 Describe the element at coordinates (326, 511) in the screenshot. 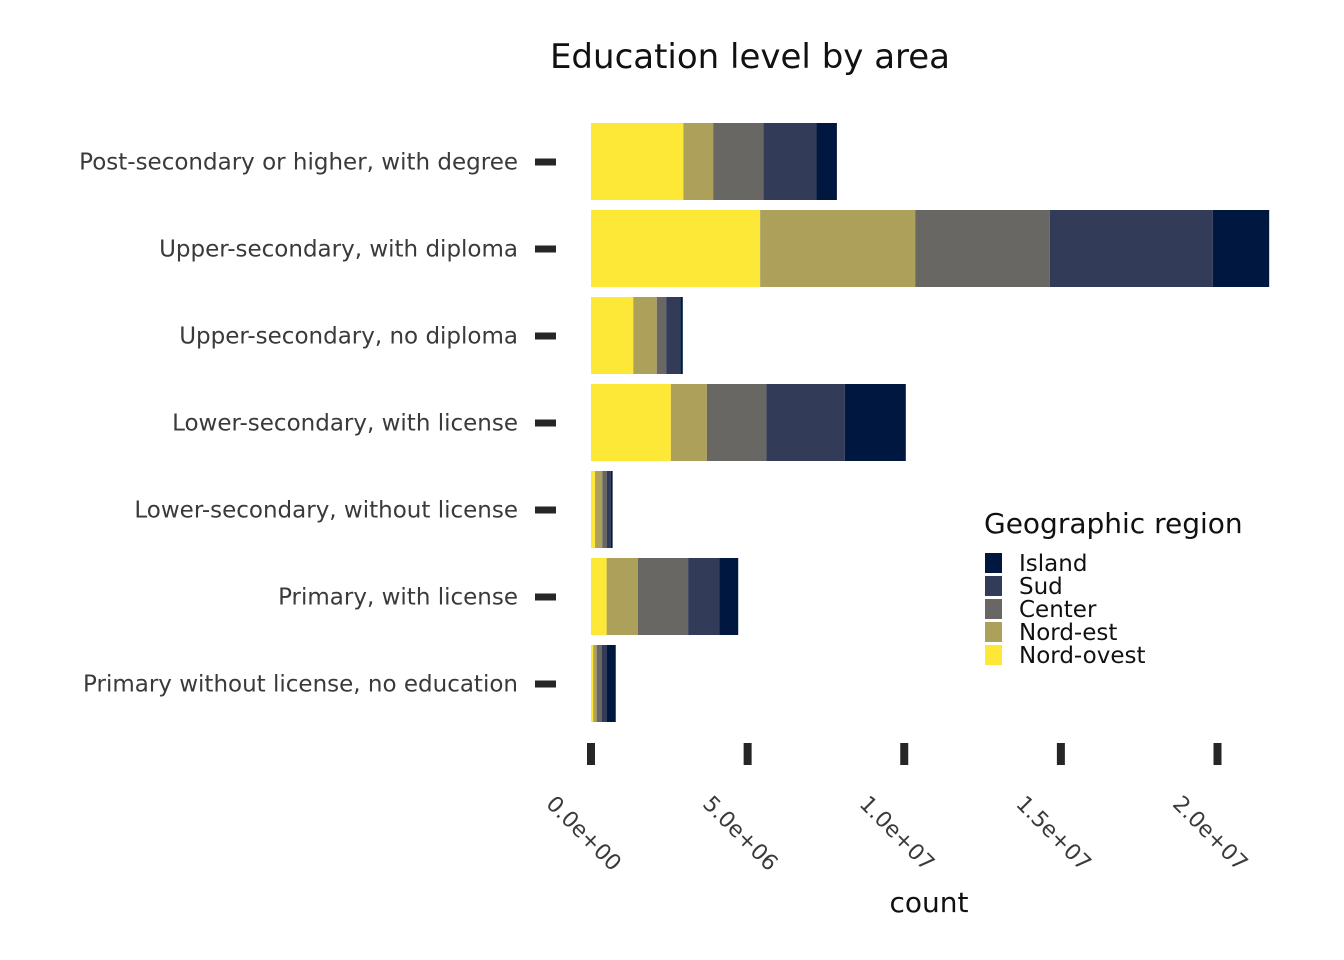

I see `y-tick-label: Lower-secondary, without license` at that location.